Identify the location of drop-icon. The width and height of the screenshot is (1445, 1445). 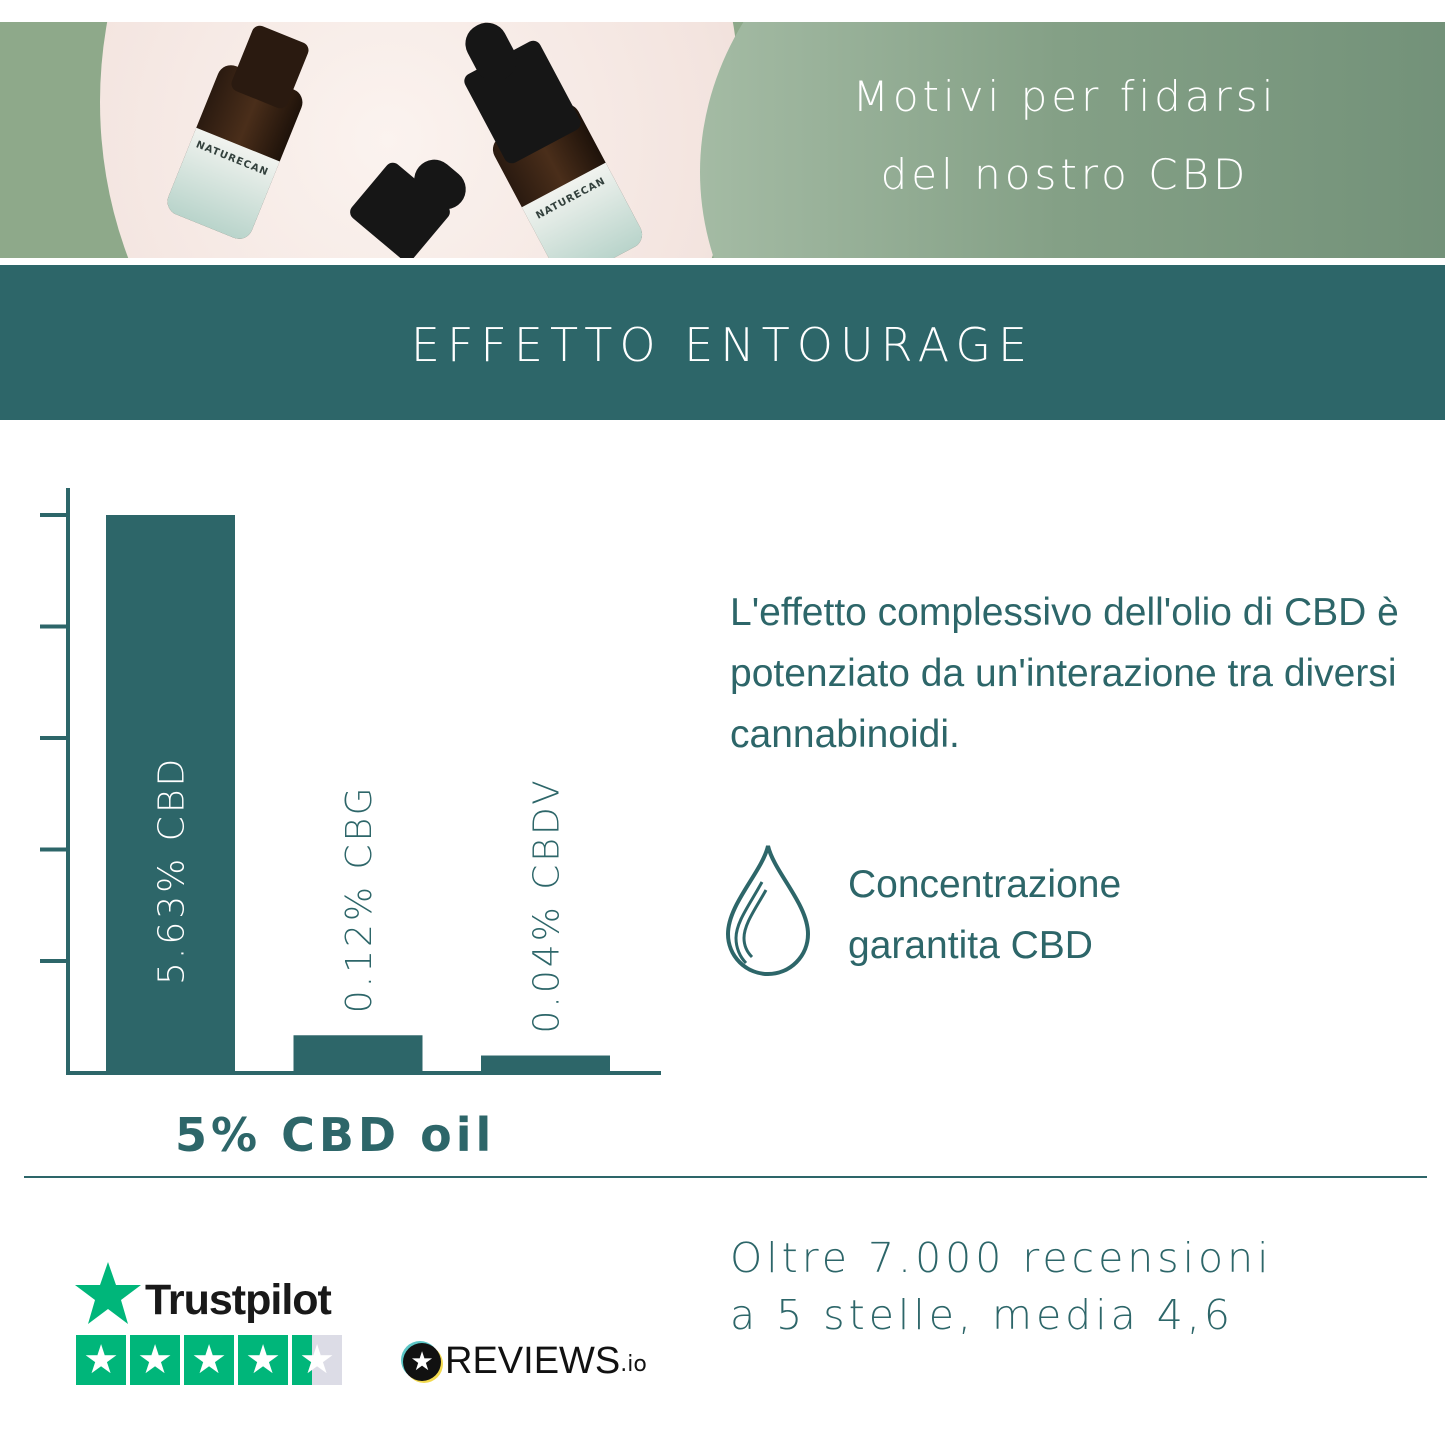
(768, 910).